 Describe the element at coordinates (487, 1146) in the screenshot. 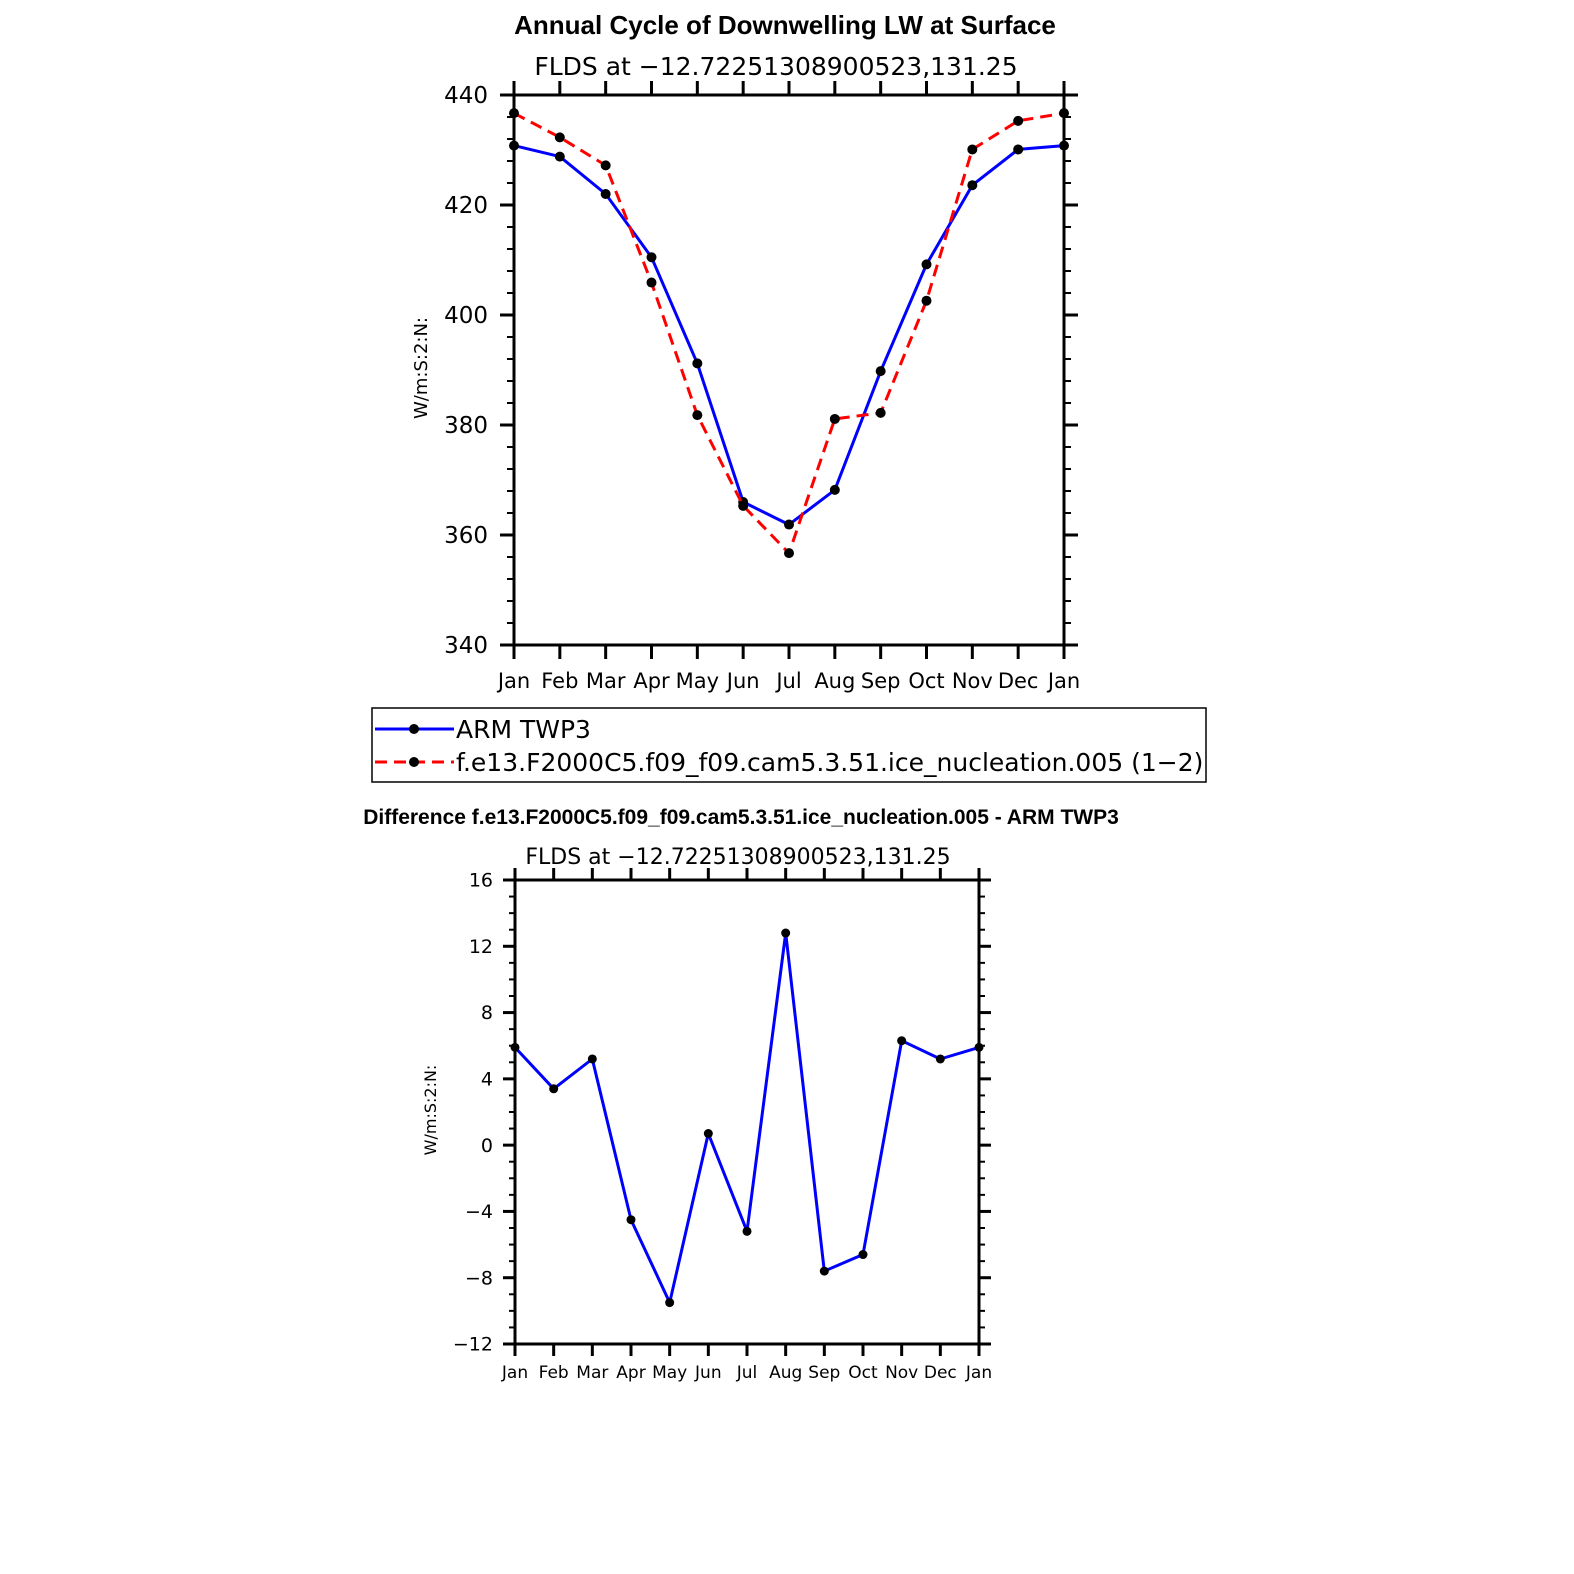

I see `y-tick-label: 0` at that location.